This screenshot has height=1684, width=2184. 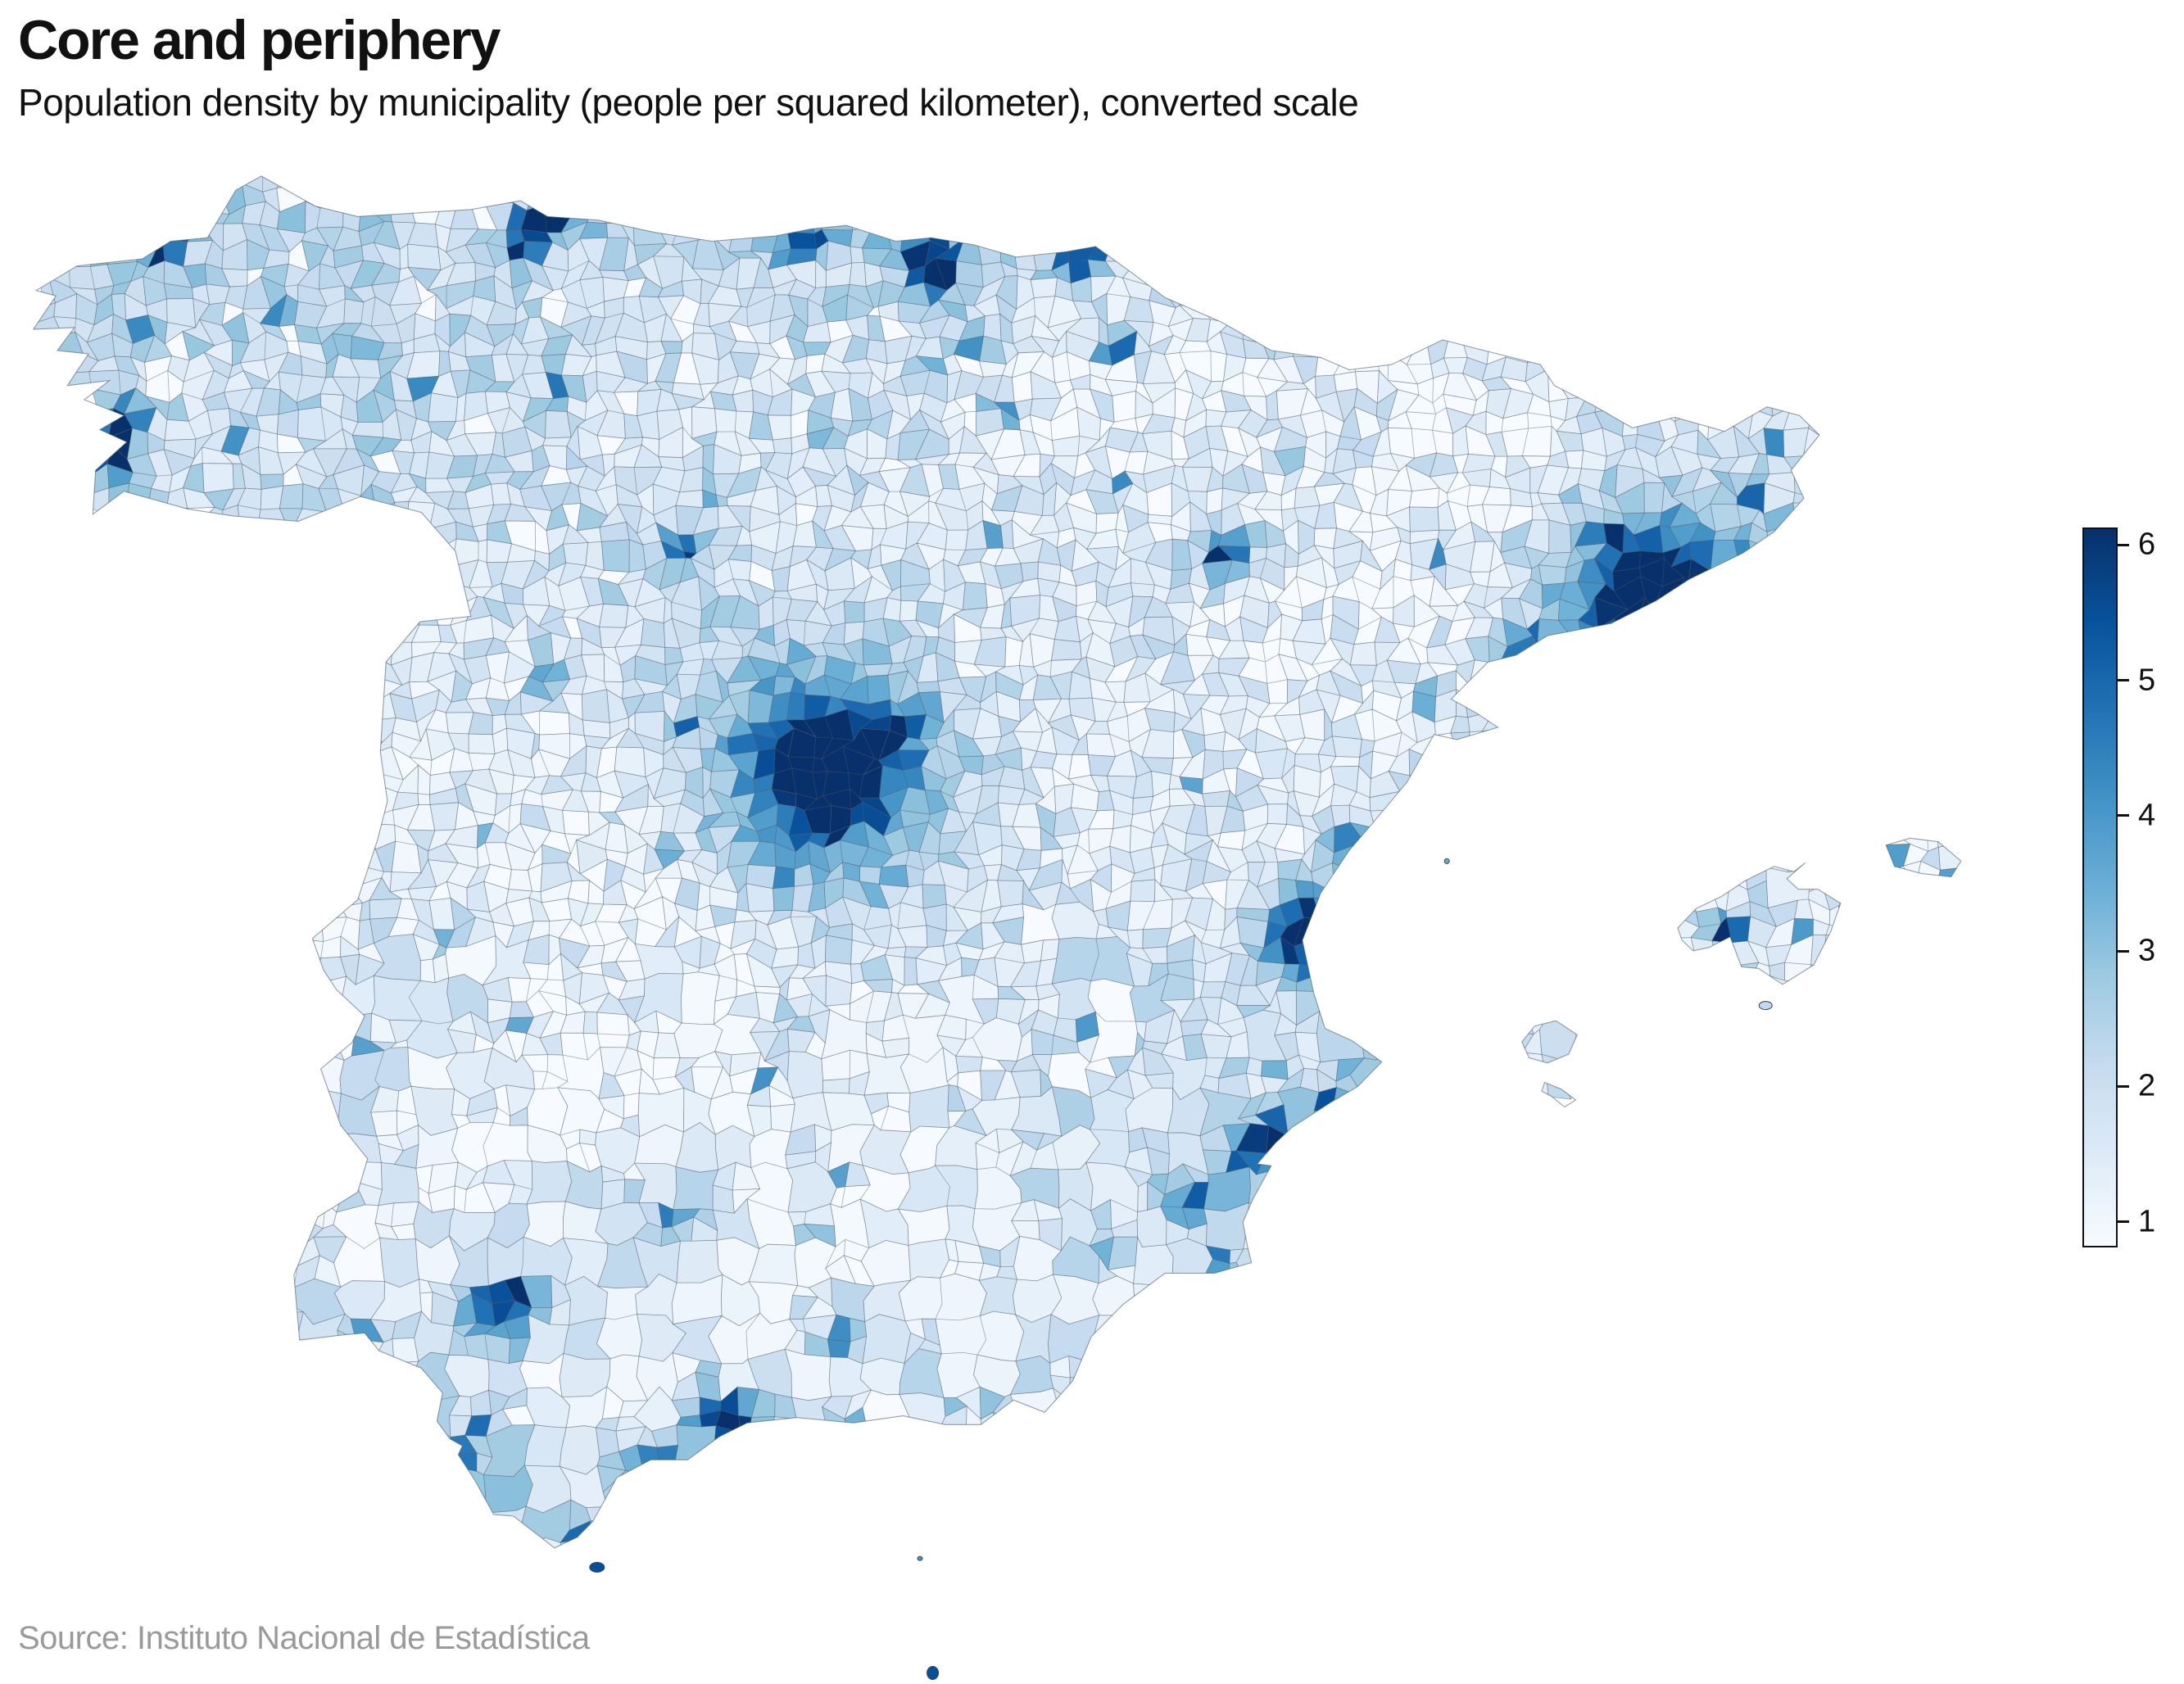 What do you see at coordinates (1446, 861) in the screenshot?
I see `territory-islas-columbretes` at bounding box center [1446, 861].